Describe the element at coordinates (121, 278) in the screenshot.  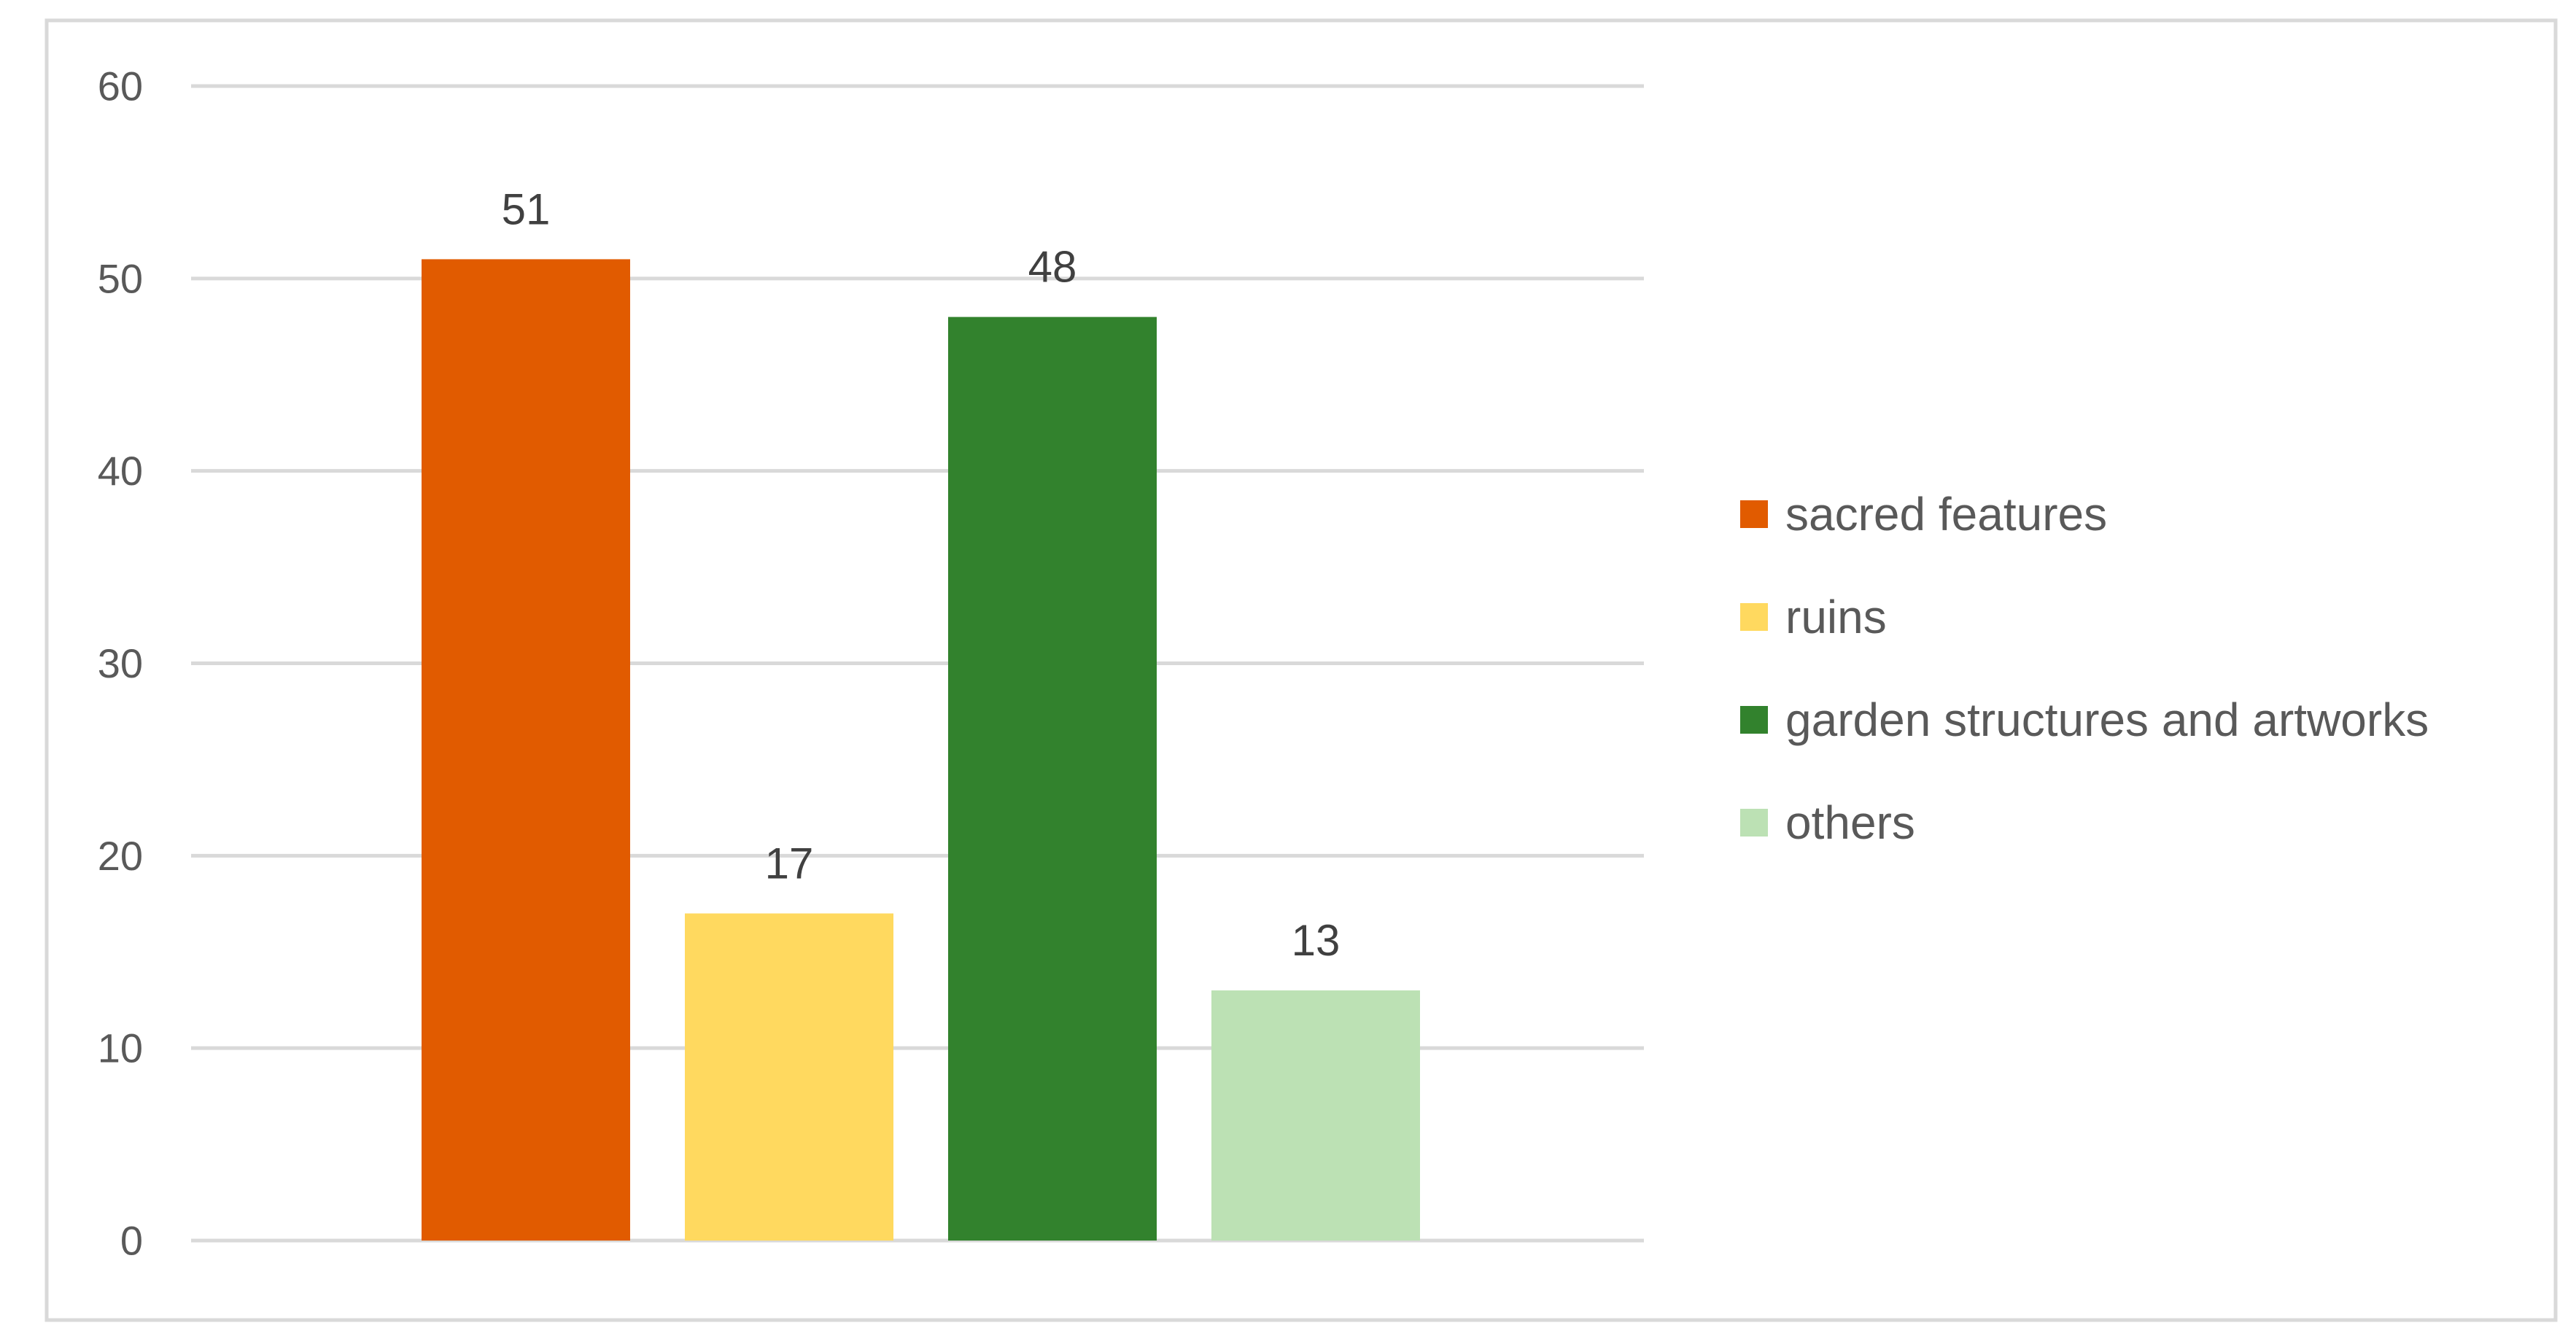
I see `y-tick-label: 50` at that location.